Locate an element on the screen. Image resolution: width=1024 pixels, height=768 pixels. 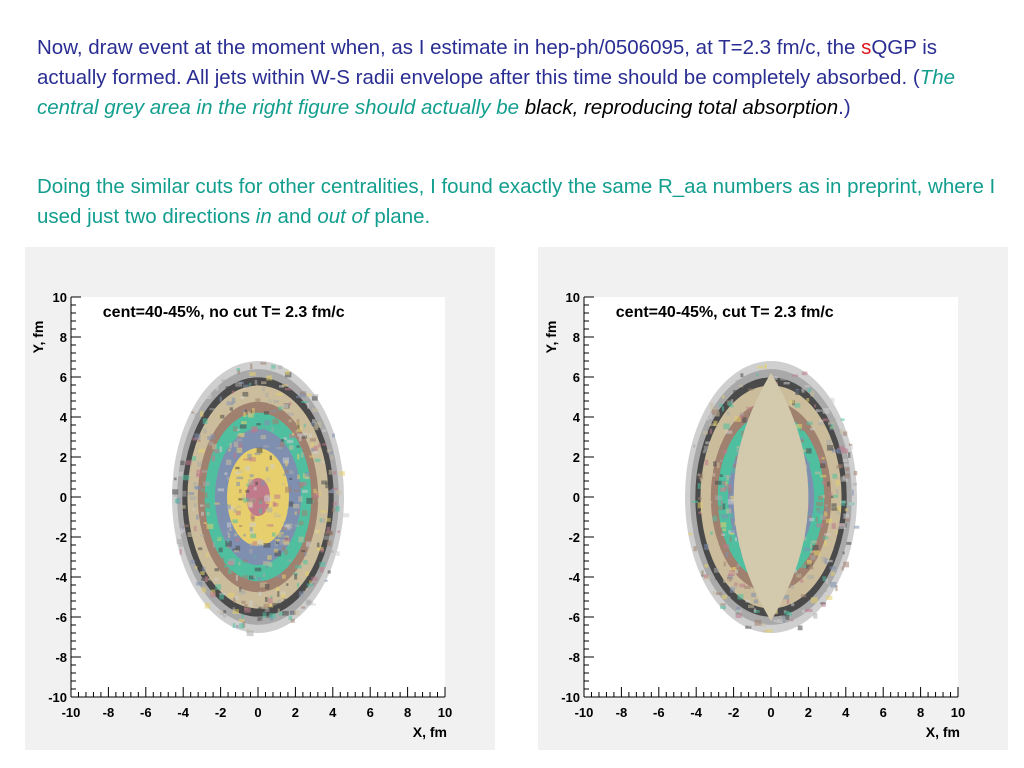
x-axis-label: X, fm is located at coordinates (430, 732).